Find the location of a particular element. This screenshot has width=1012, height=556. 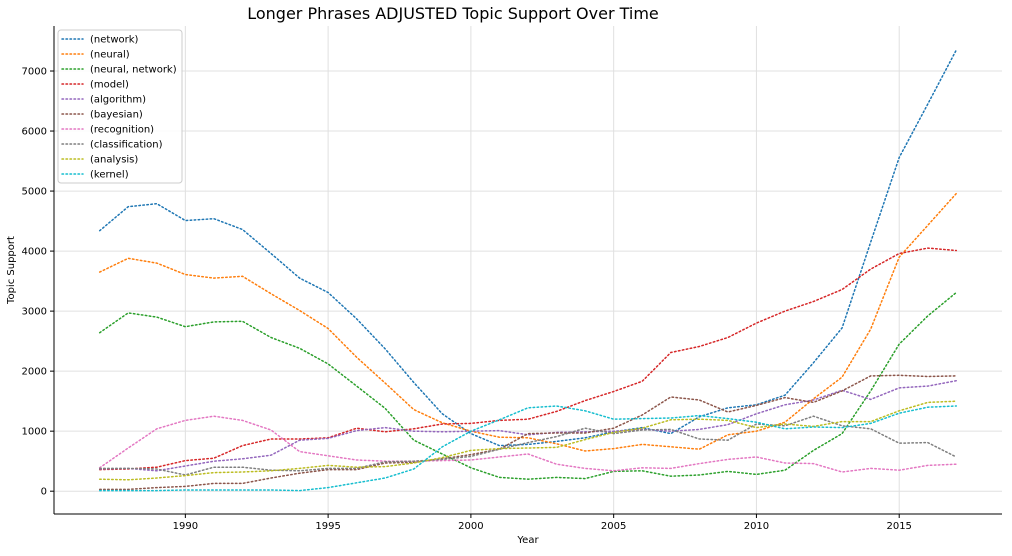

legend-label: (neural, network) is located at coordinates (133, 70).